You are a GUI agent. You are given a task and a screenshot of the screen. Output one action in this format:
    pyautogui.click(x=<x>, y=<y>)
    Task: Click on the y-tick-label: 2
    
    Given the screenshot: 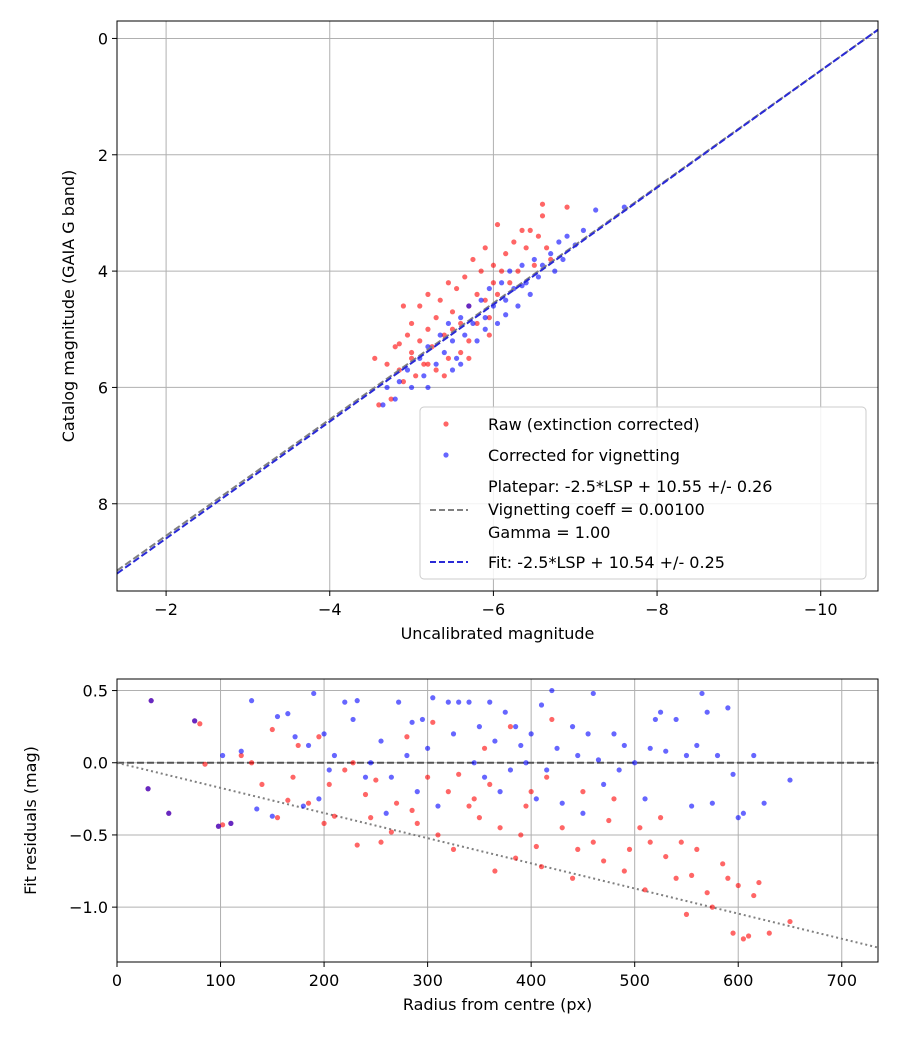 What is the action you would take?
    pyautogui.click(x=103, y=155)
    